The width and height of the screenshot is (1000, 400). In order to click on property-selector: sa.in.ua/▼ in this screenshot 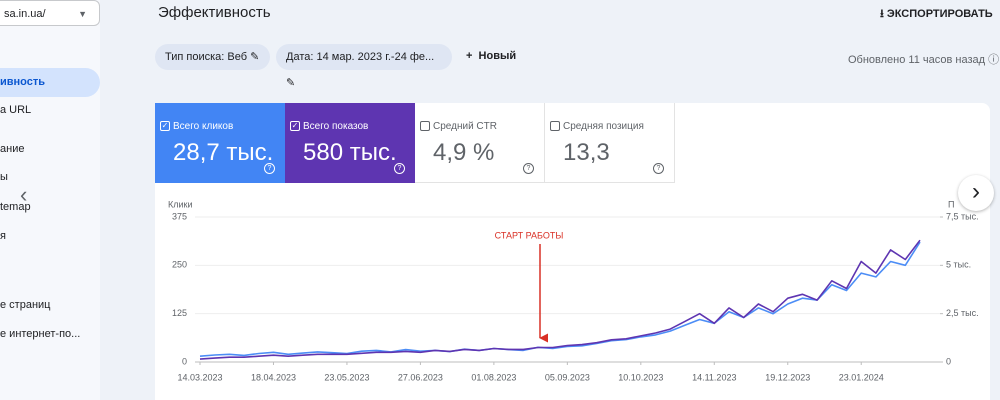, I will do `click(50, 13)`.